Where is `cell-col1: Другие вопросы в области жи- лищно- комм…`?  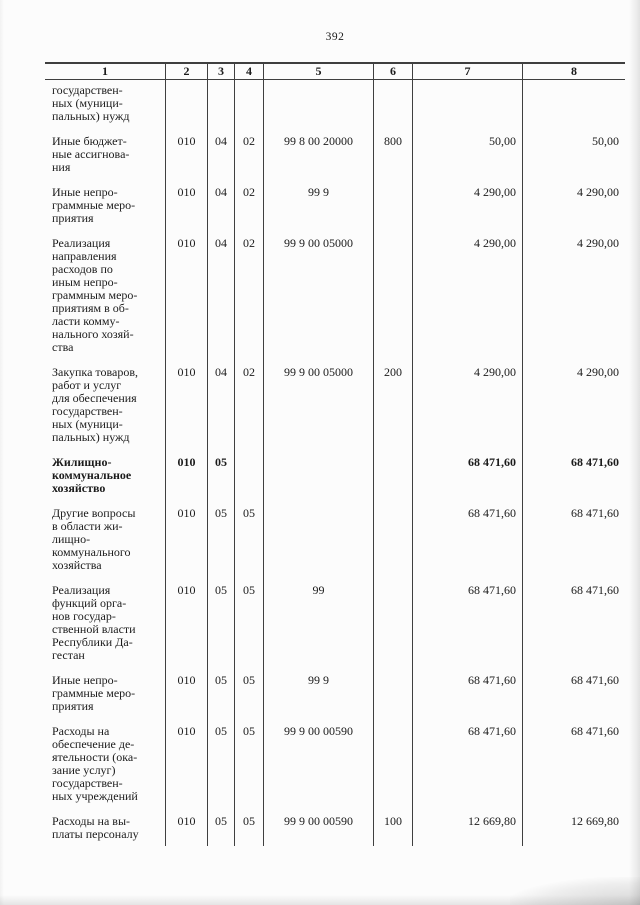 cell-col1: Другие вопросы в области жи- лищно- комм… is located at coordinates (94, 539).